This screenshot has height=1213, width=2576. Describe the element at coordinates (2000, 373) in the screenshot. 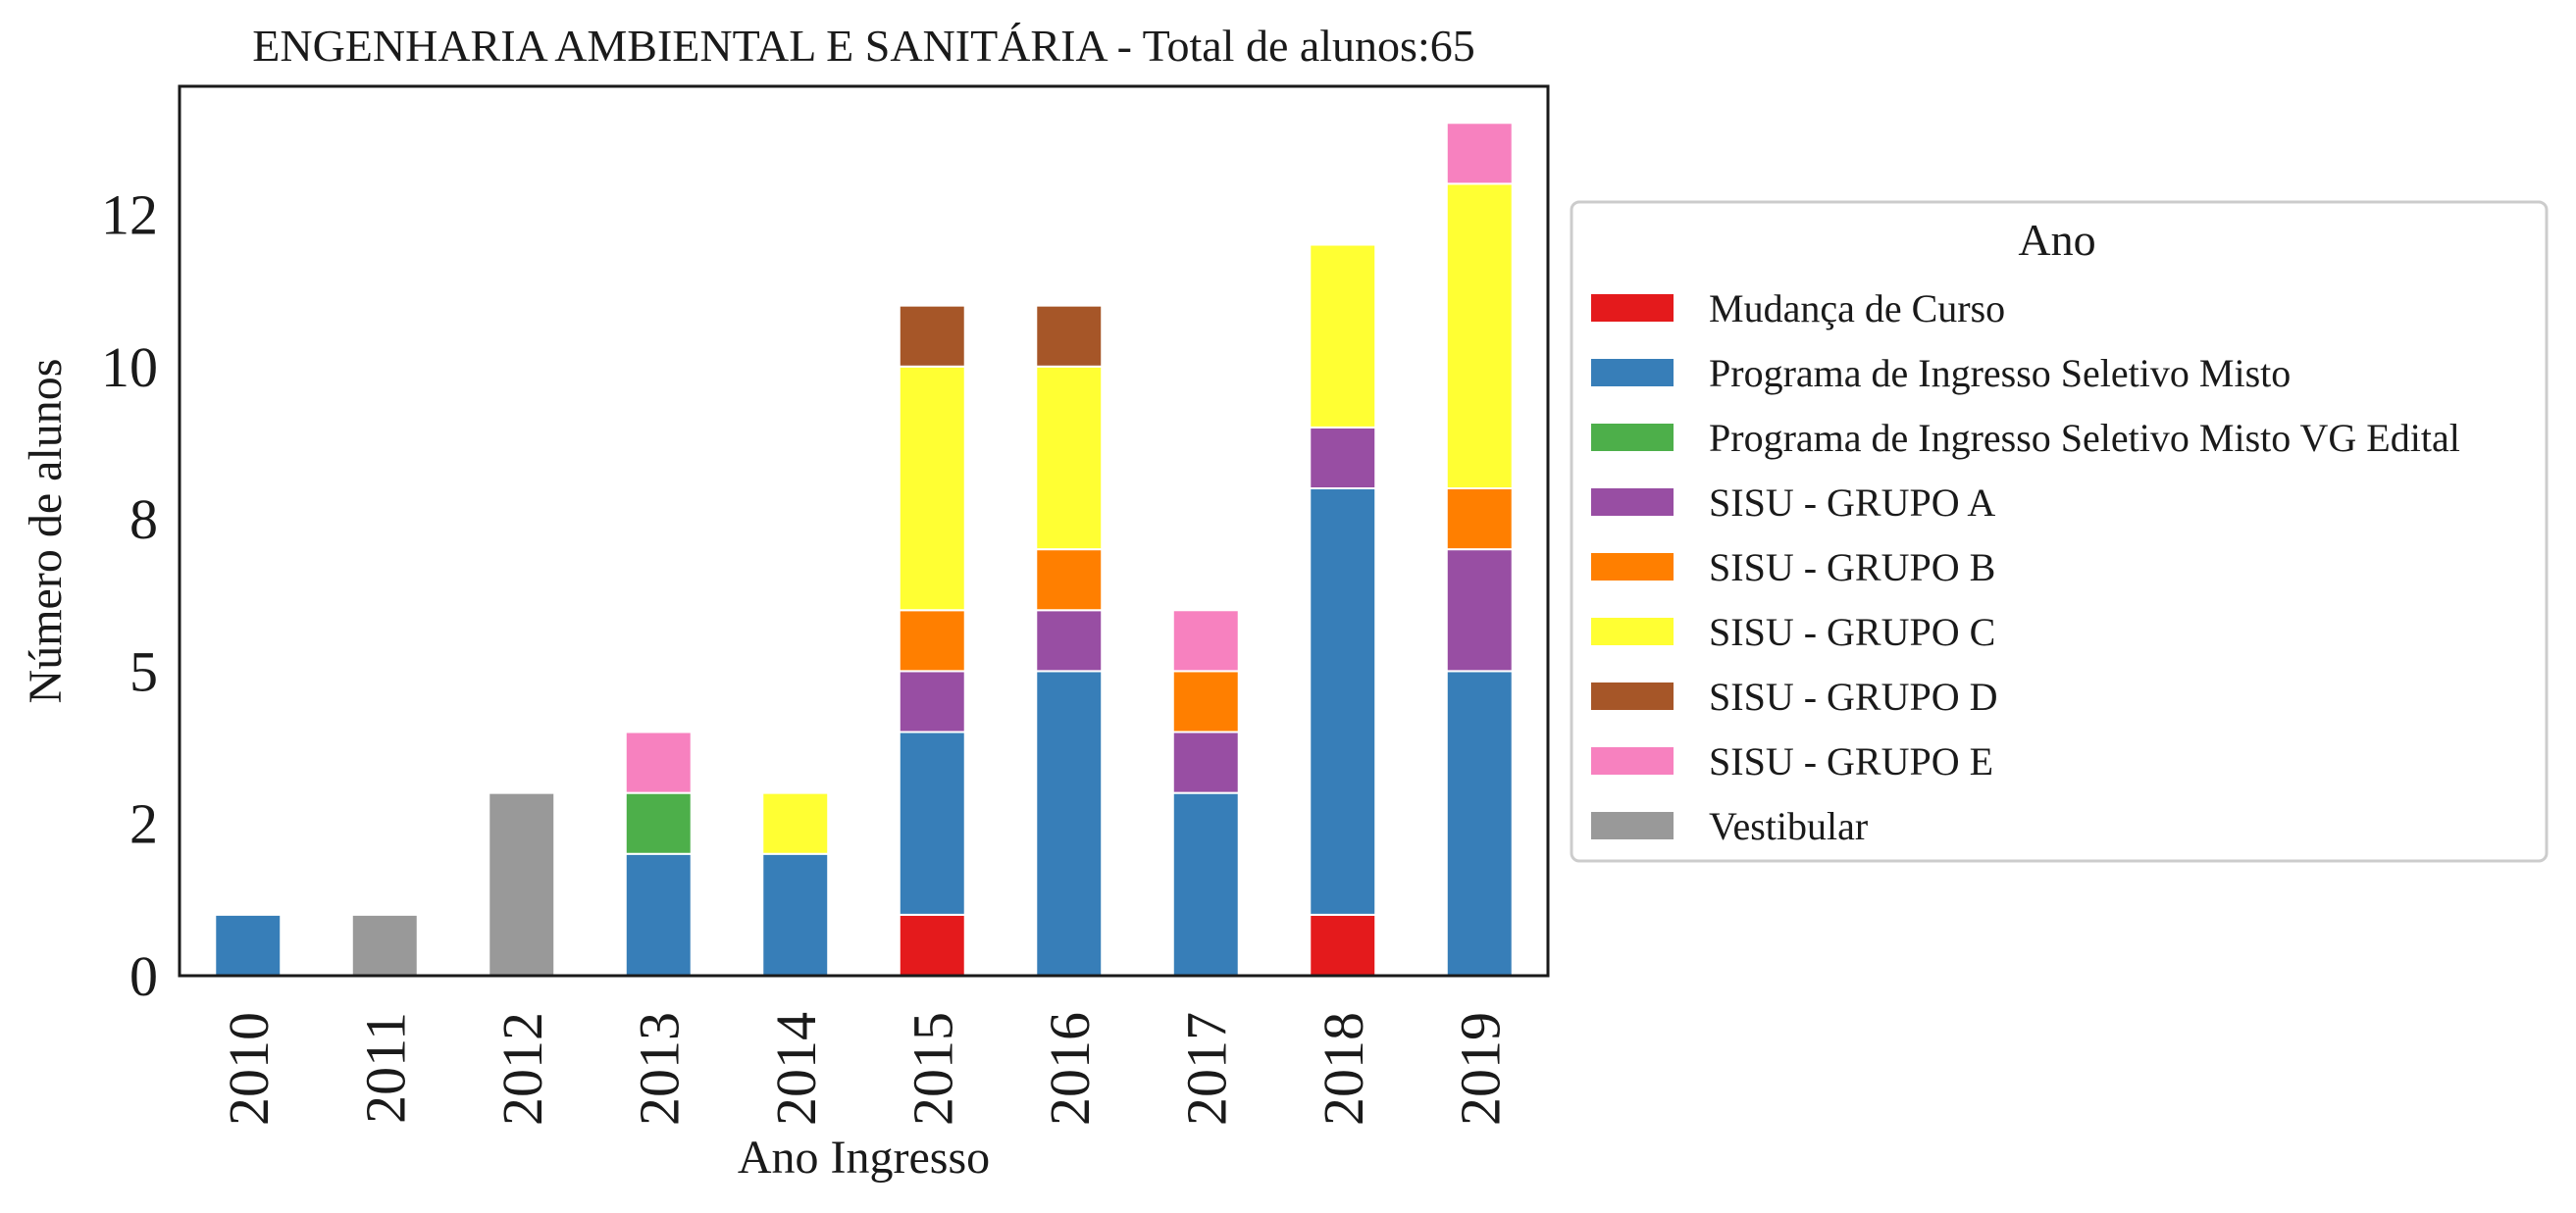

I see `legend-label: Programa de Ingresso Seletivo Misto` at that location.